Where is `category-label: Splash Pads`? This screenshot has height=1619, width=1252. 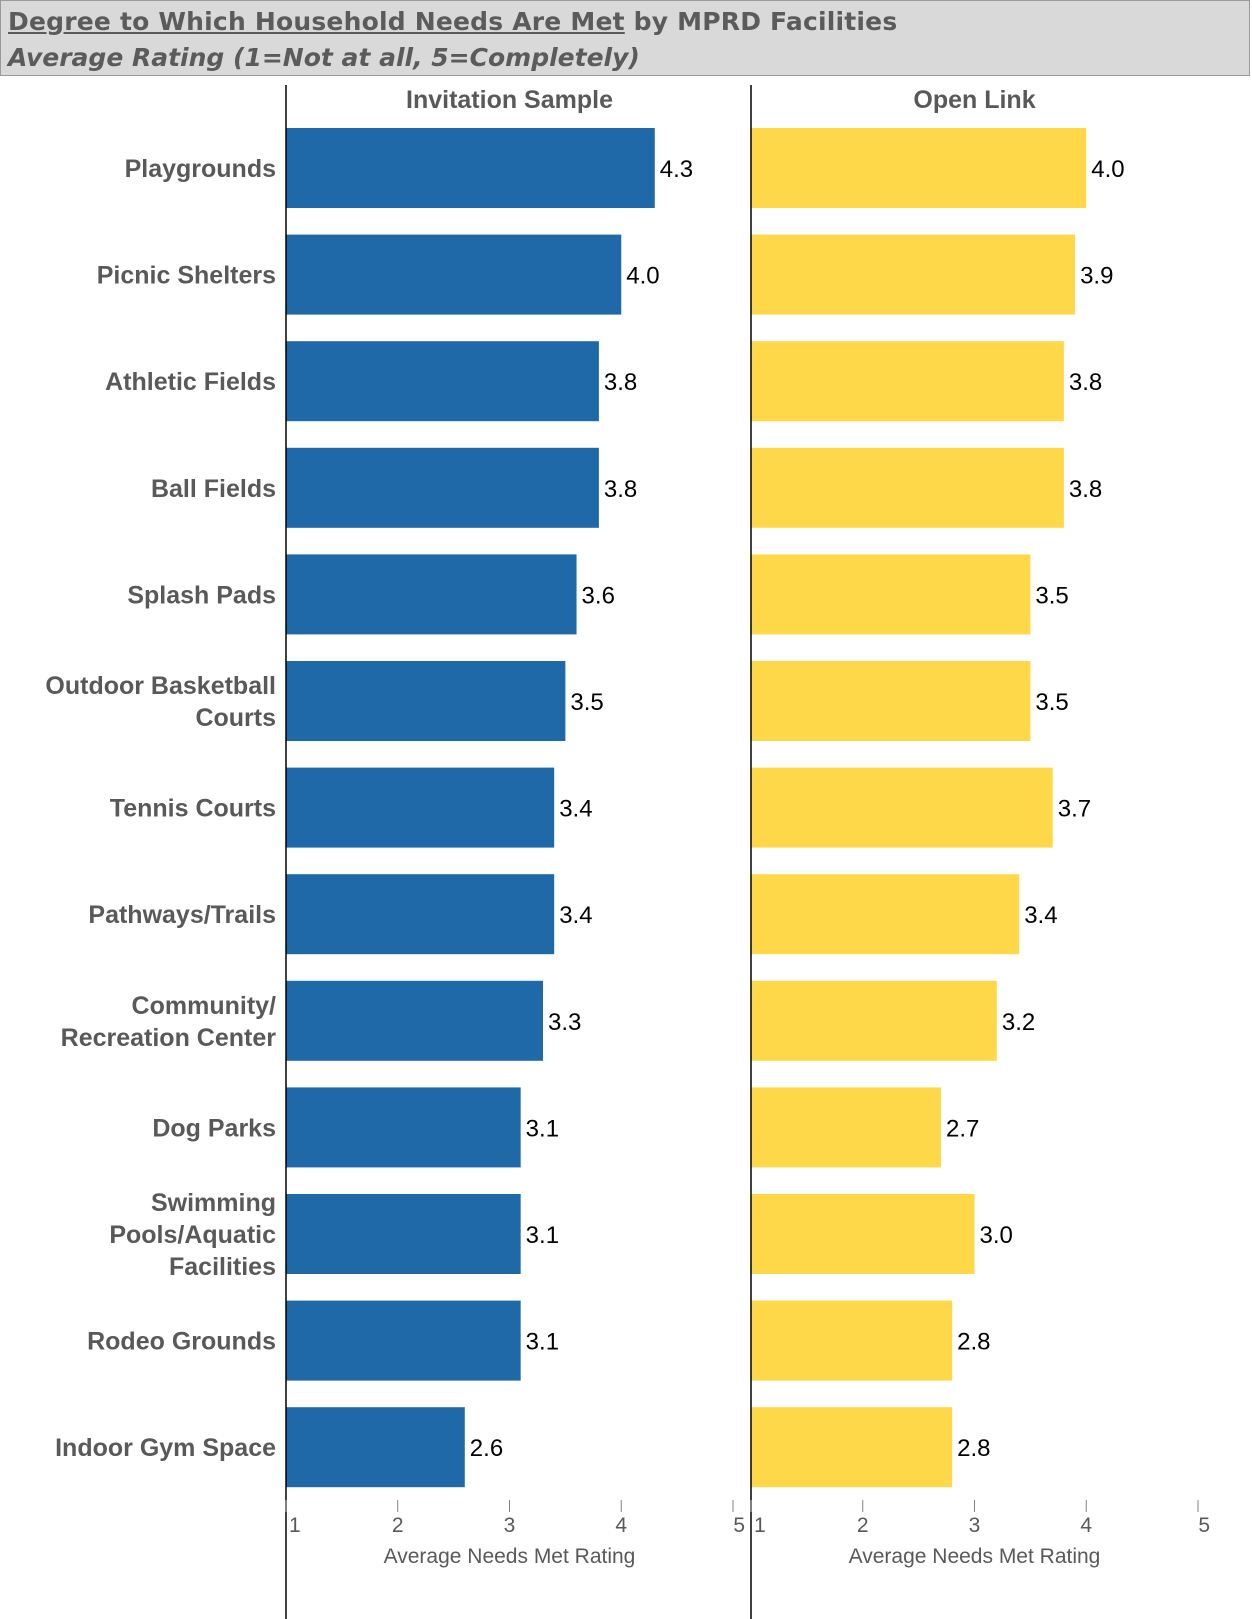 category-label: Splash Pads is located at coordinates (201, 595).